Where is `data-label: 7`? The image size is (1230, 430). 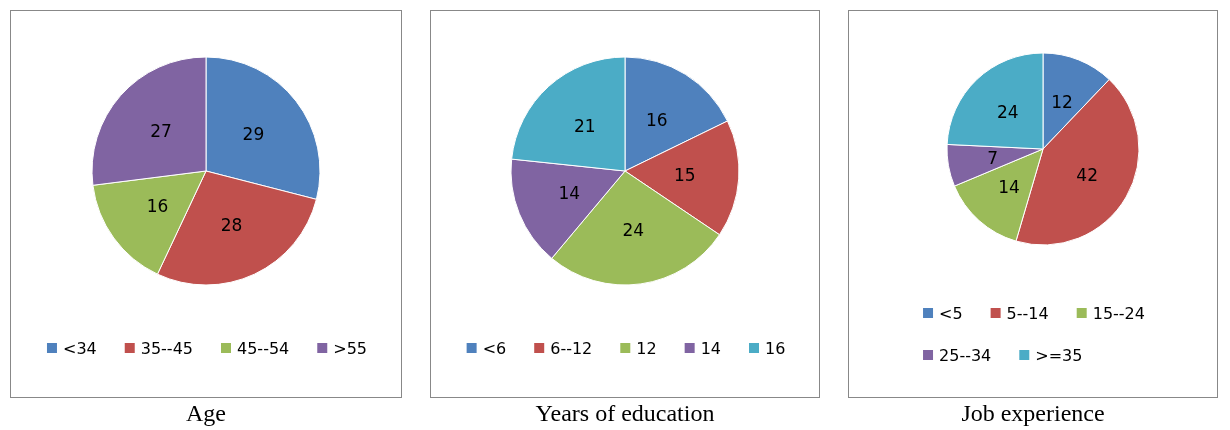
data-label: 7 is located at coordinates (993, 157).